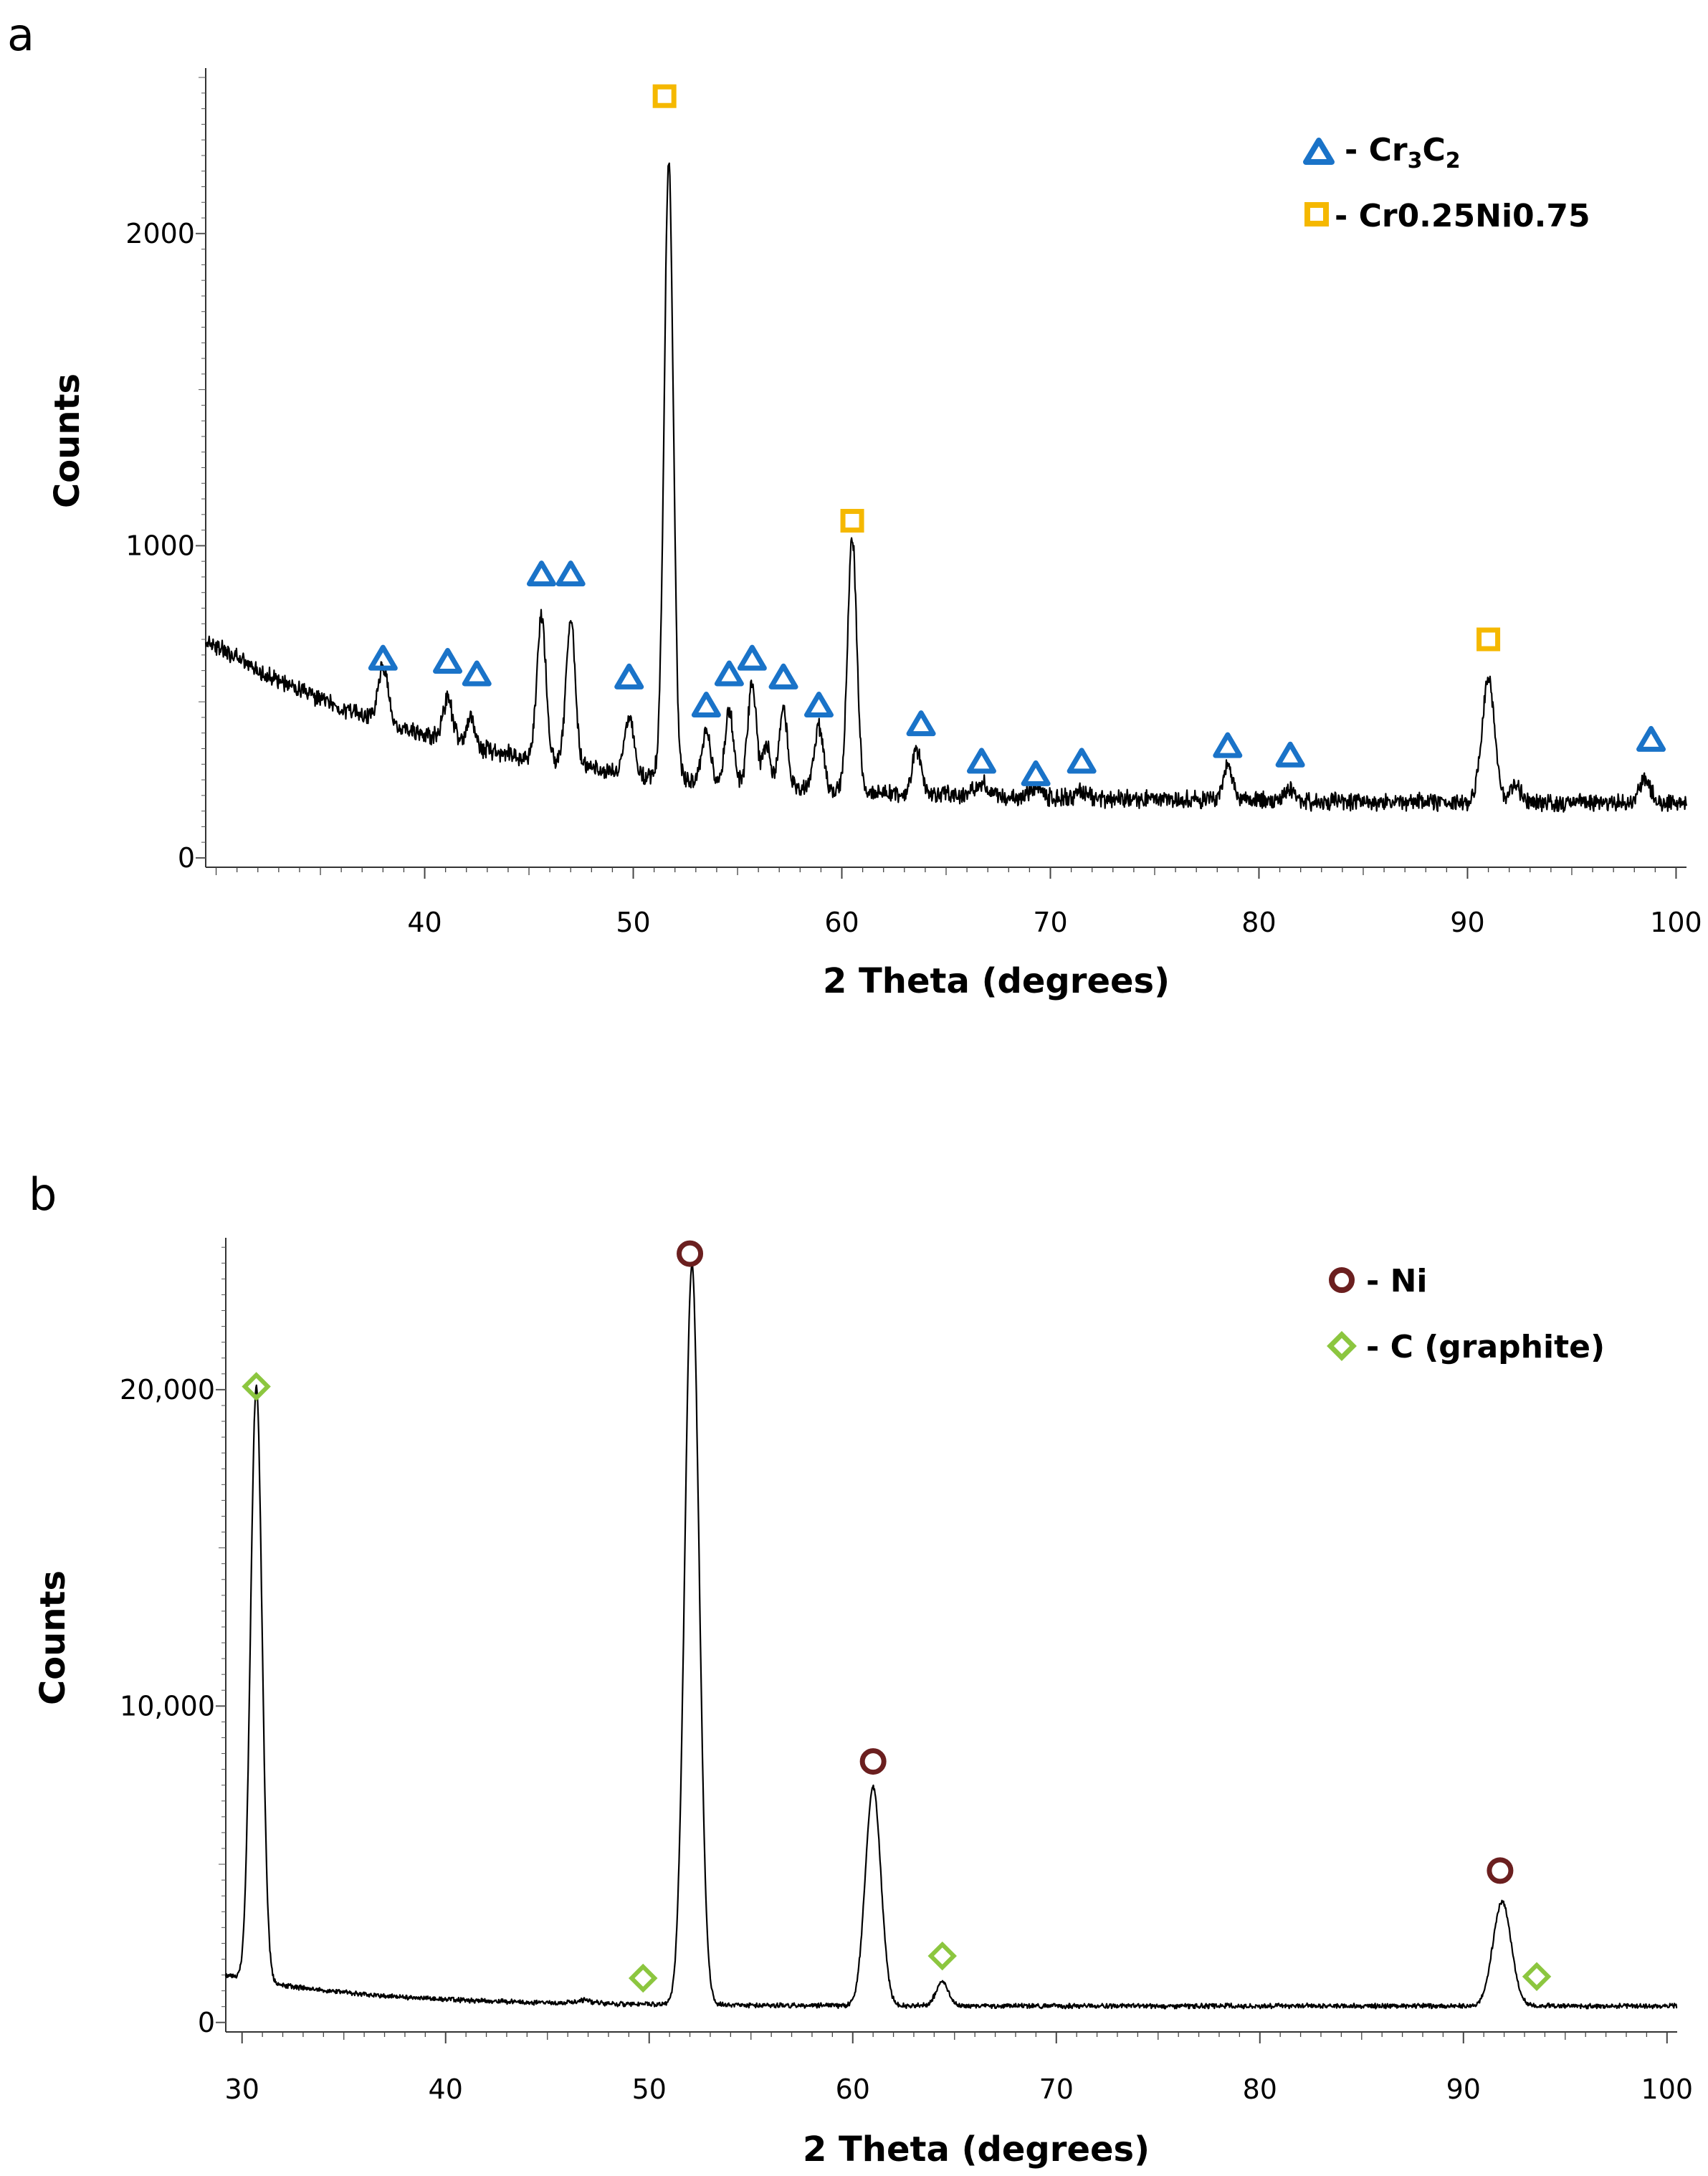  Describe the element at coordinates (1319, 152) in the screenshot. I see `triangle-marker-icon` at that location.